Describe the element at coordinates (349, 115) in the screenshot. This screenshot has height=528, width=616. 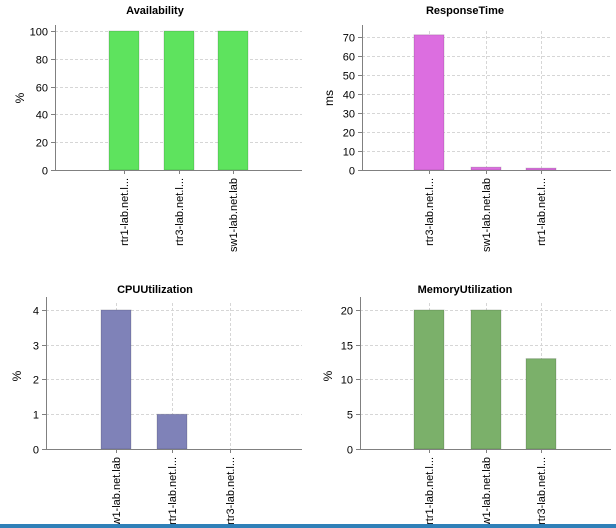
I see `y-tick-label: 30` at that location.